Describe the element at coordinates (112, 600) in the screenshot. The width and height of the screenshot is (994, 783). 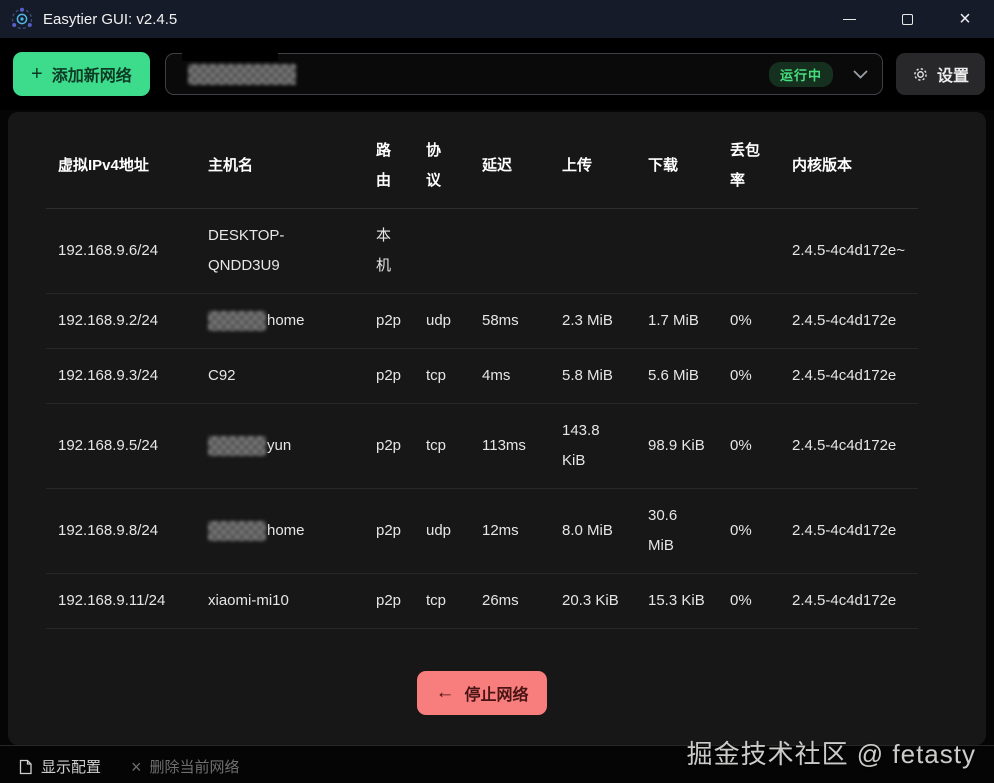
I see `cell-ip: 192.168.9.11/24` at that location.